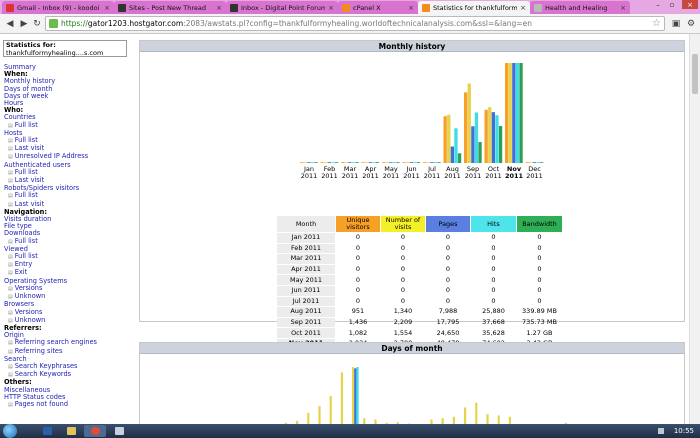 This screenshot has height=438, width=700. Describe the element at coordinates (691, 24) in the screenshot. I see `wrench-icon: ⚙` at that location.